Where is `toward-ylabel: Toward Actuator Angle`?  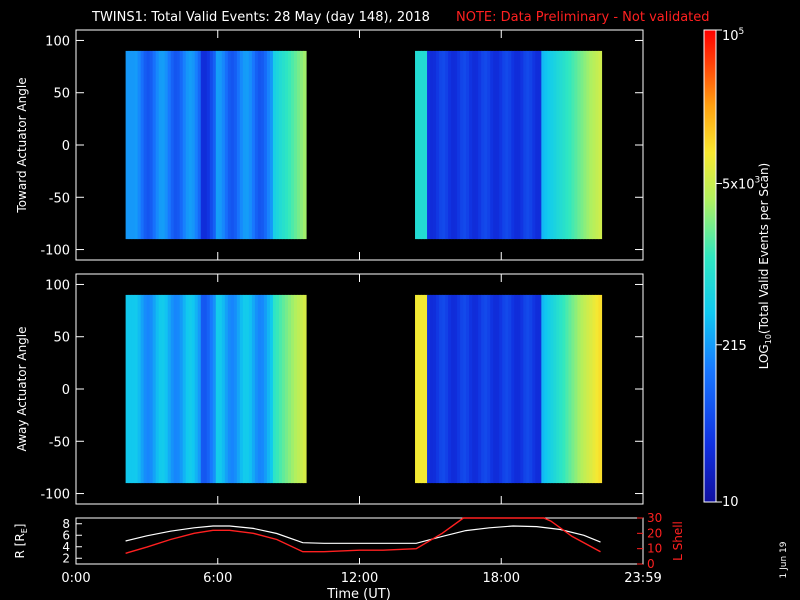 toward-ylabel: Toward Actuator Angle is located at coordinates (22, 145).